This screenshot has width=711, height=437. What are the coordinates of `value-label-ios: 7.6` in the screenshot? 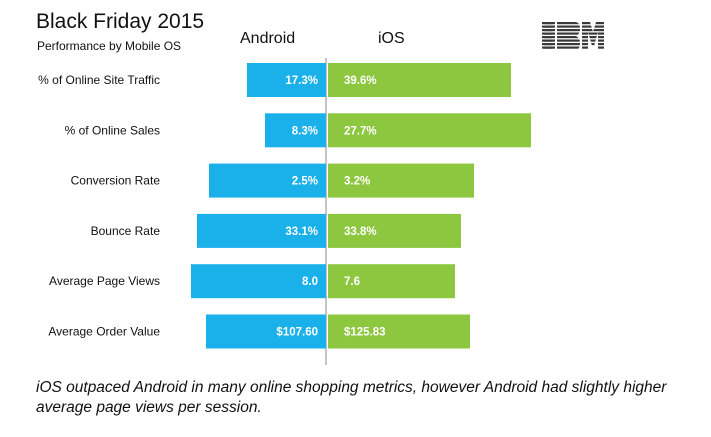 It's located at (352, 282).